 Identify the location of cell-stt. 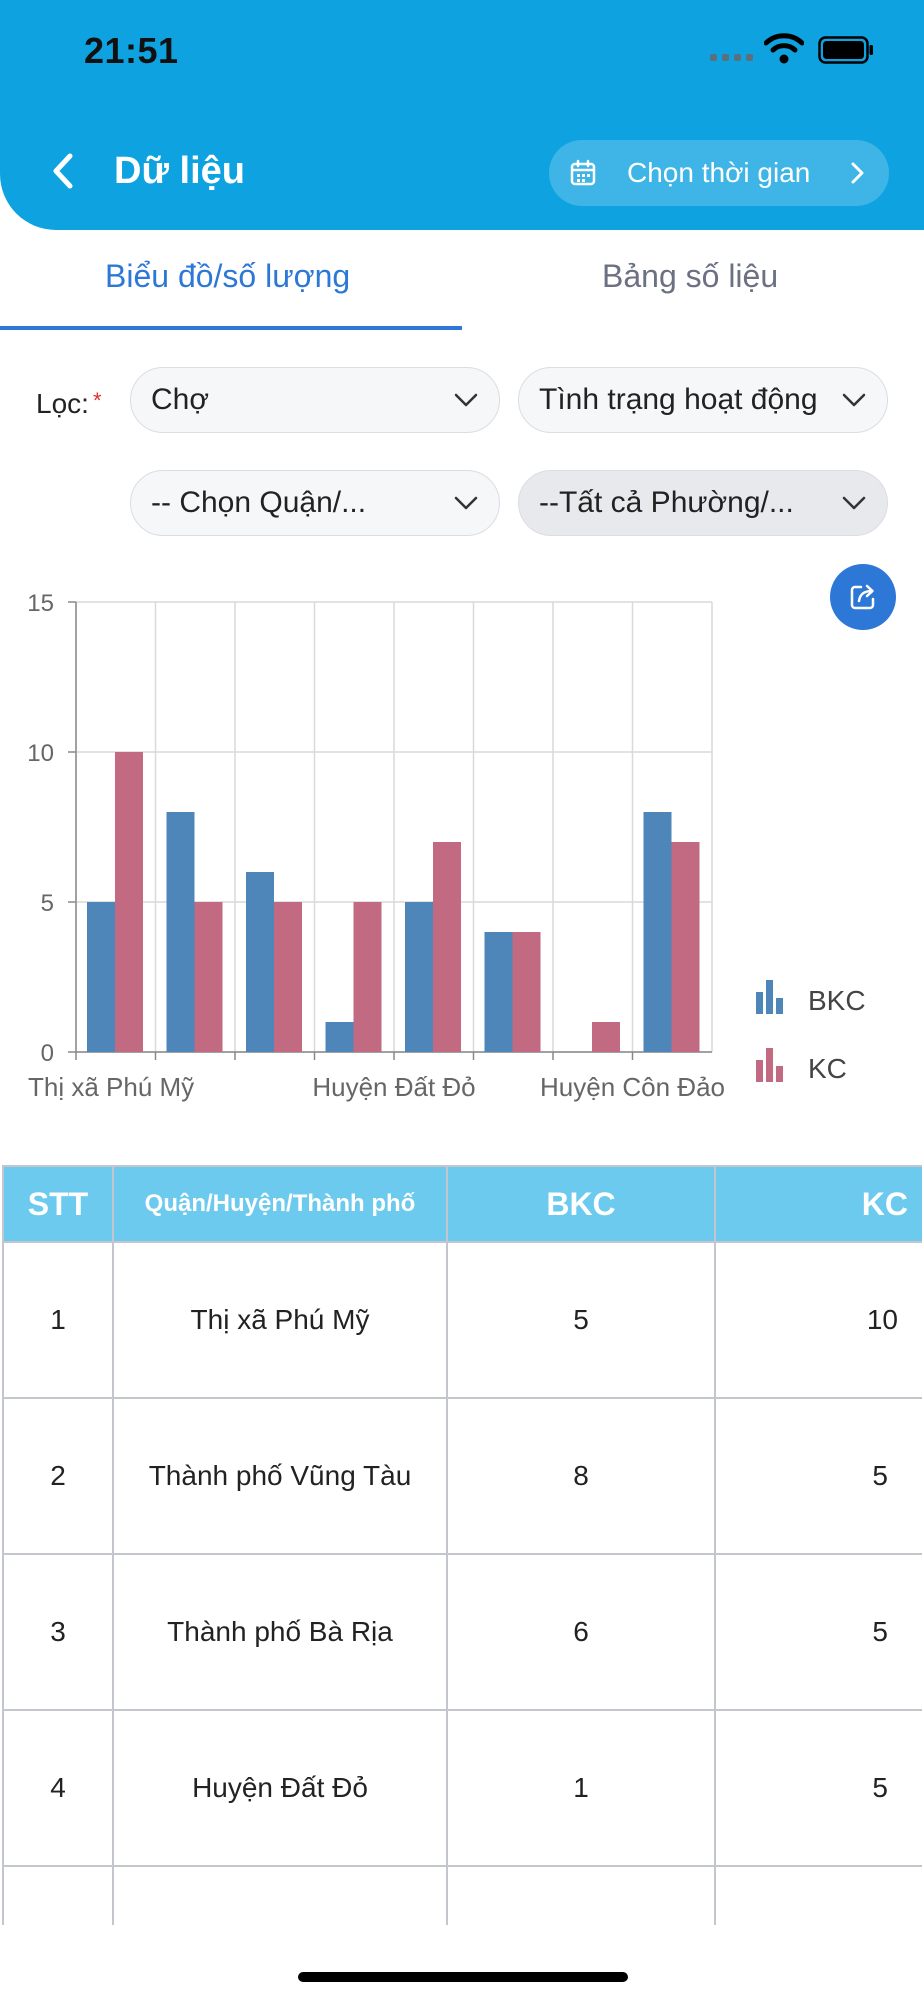
(58, 1895).